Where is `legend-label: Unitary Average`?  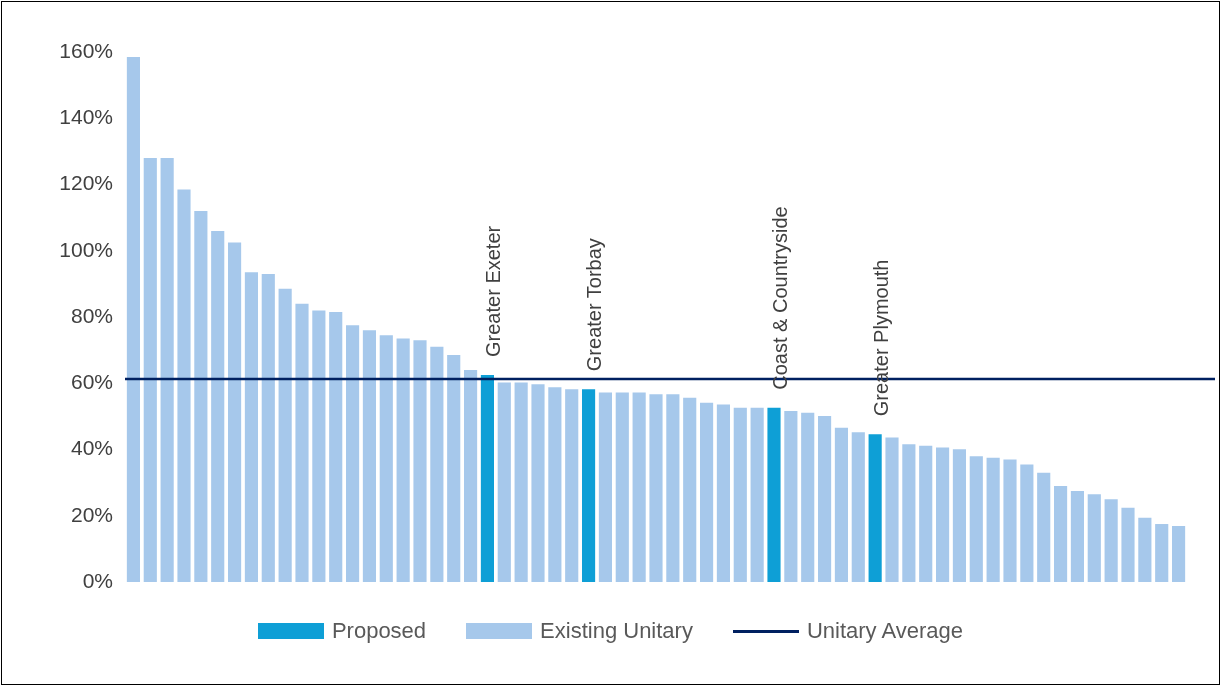
legend-label: Unitary Average is located at coordinates (885, 631).